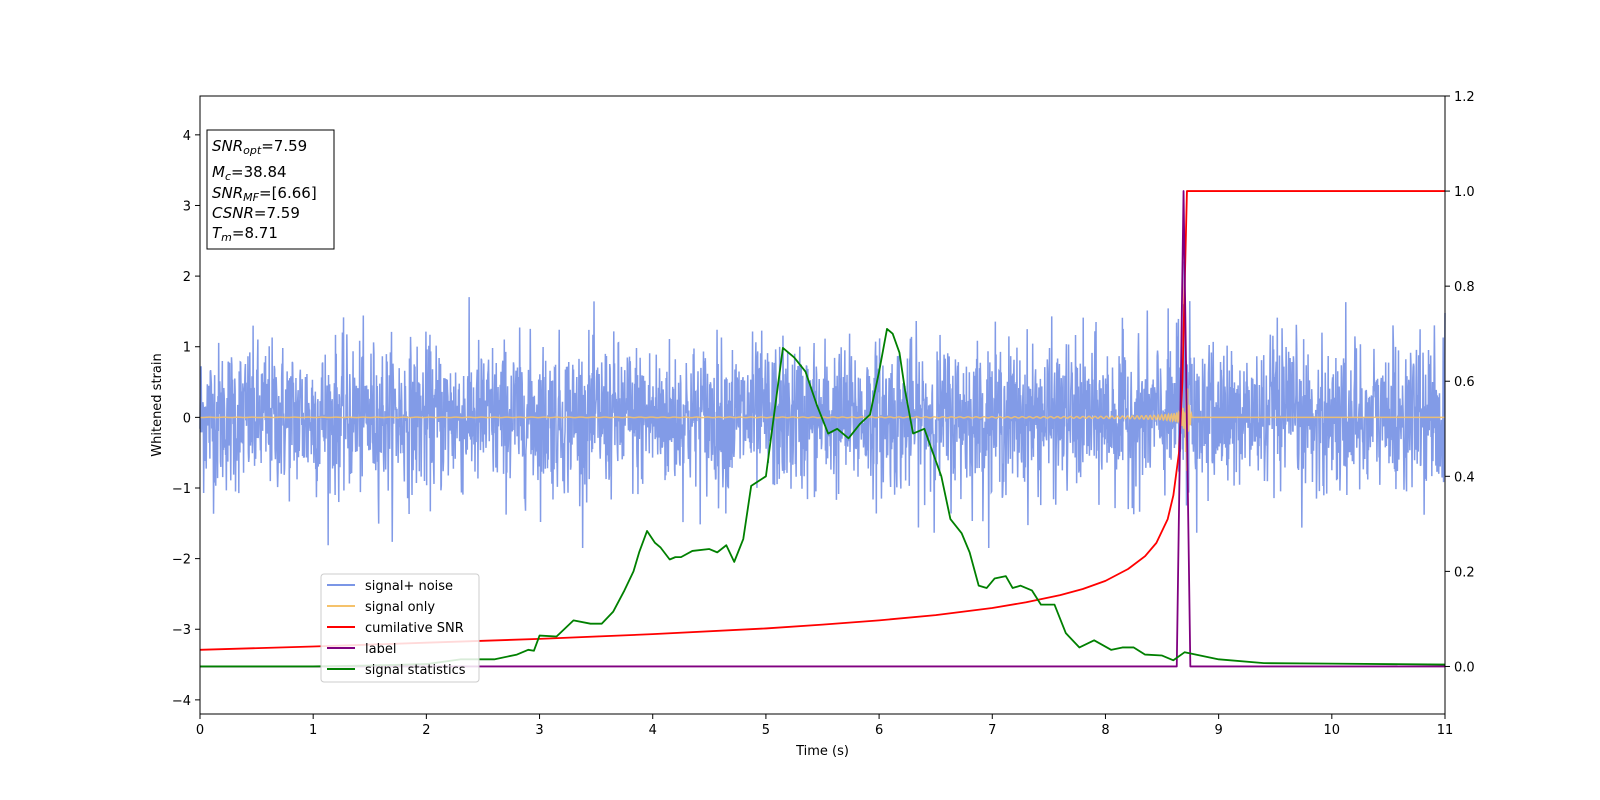  What do you see at coordinates (157, 404) in the screenshot?
I see `y-axis-label: Whitened strain` at bounding box center [157, 404].